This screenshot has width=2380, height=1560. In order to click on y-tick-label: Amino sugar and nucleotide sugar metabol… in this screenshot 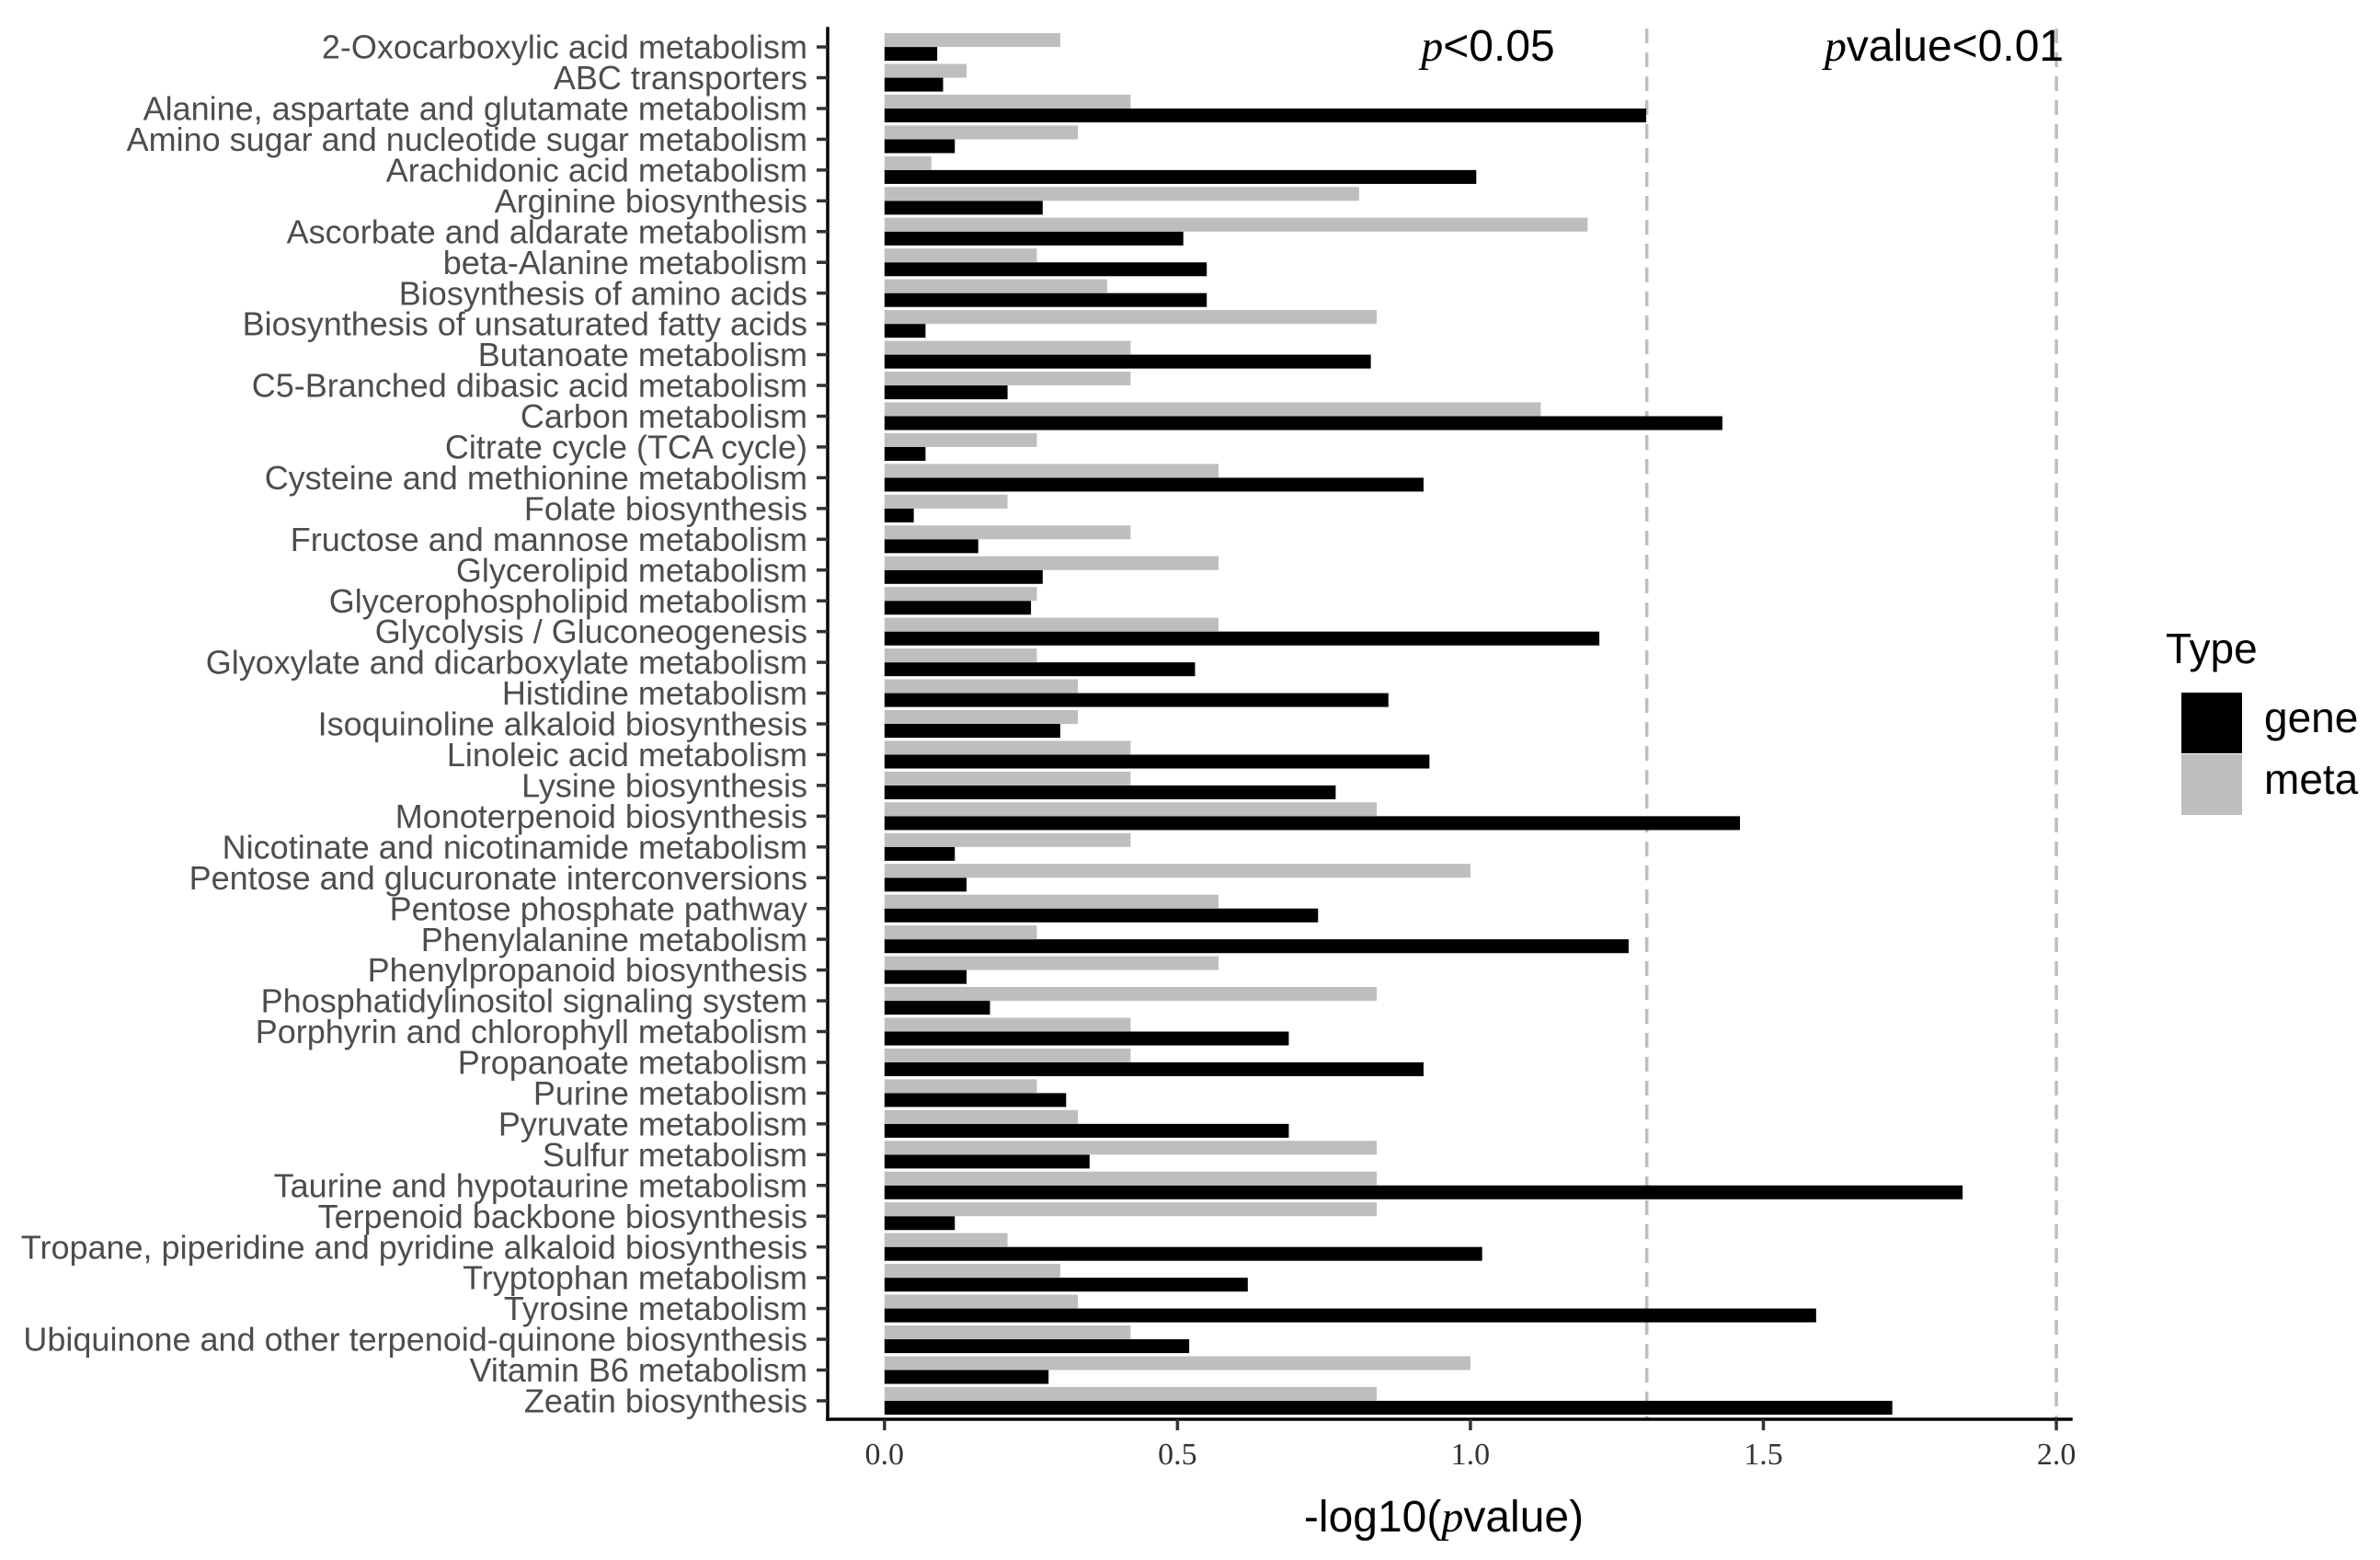, I will do `click(467, 139)`.